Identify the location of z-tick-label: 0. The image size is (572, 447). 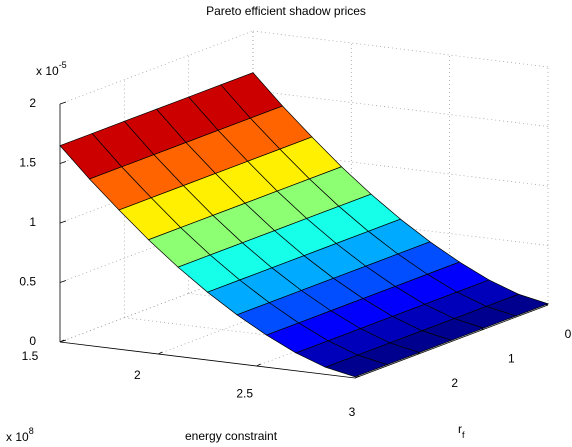
(32, 341).